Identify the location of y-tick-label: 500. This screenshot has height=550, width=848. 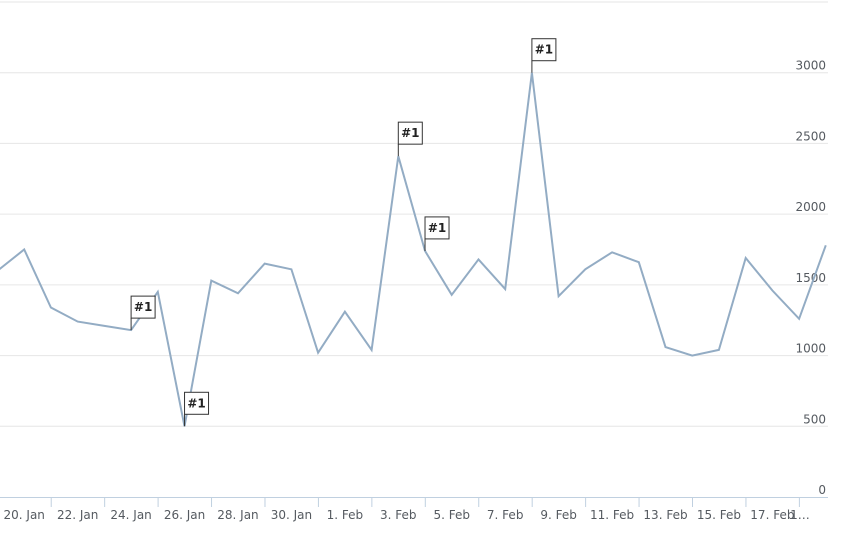
(814, 419).